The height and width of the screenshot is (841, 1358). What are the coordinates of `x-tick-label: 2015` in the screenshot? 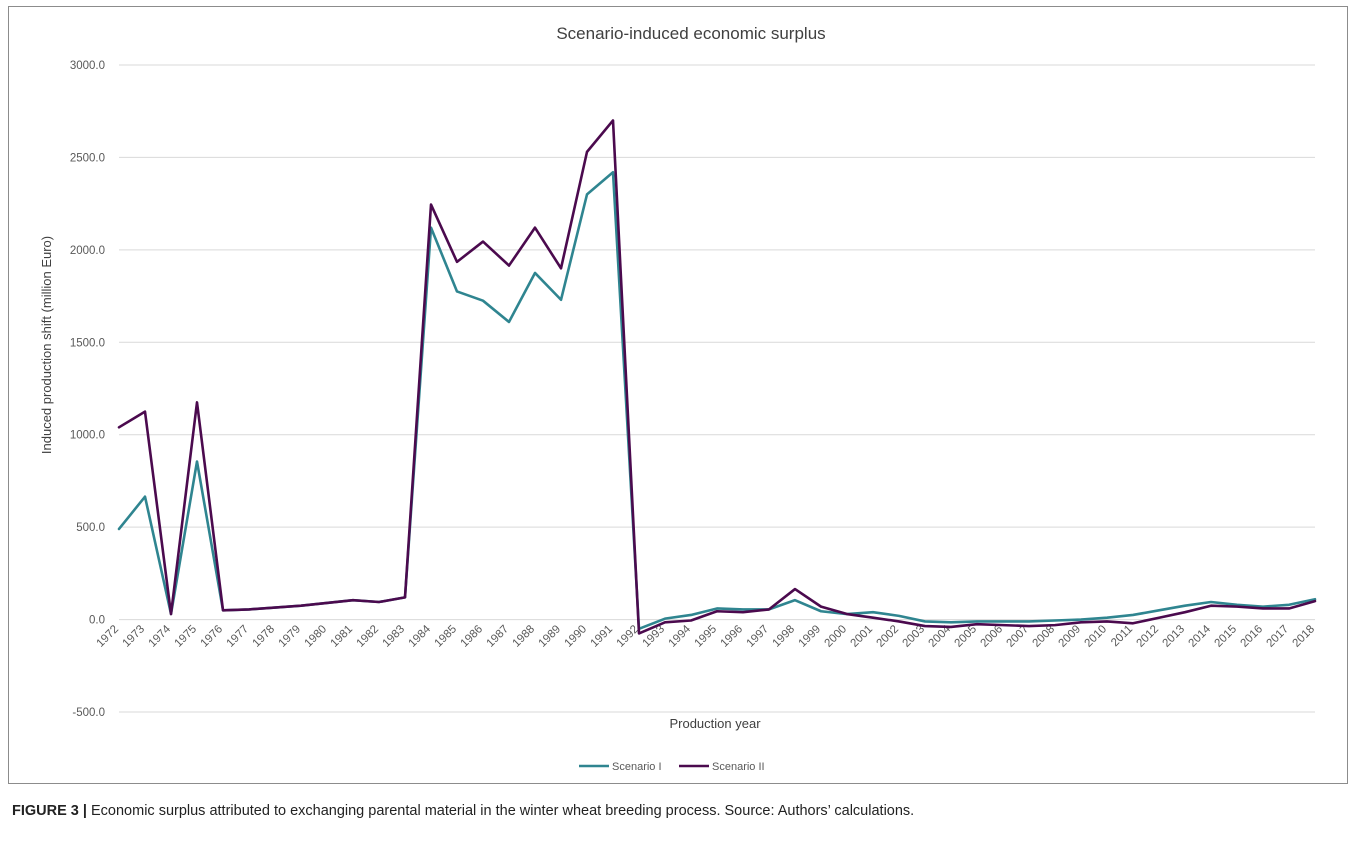 It's located at (1226, 636).